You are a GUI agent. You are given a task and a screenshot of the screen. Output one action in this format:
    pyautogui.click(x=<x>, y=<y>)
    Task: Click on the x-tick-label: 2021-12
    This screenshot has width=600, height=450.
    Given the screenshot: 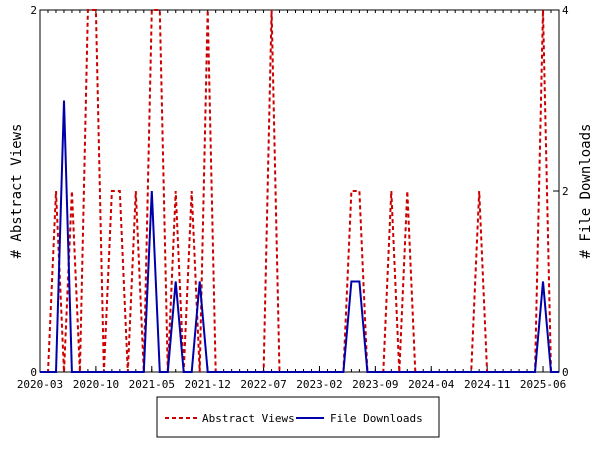 What is the action you would take?
    pyautogui.click(x=207, y=384)
    